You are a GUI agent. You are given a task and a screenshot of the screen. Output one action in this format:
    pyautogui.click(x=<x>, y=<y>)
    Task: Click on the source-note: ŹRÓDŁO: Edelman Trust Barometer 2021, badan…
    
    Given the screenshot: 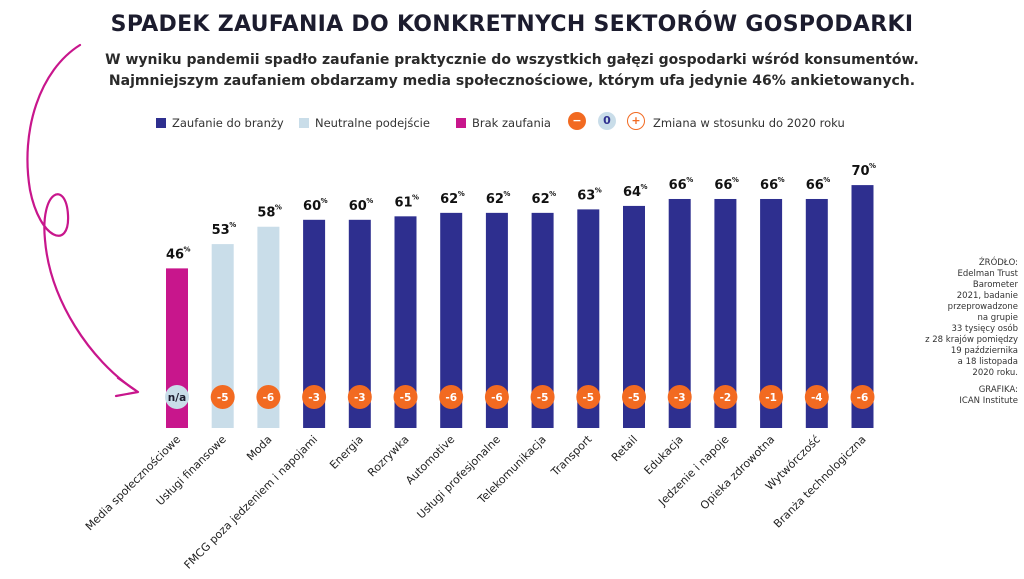 What is the action you would take?
    pyautogui.click(x=958, y=332)
    